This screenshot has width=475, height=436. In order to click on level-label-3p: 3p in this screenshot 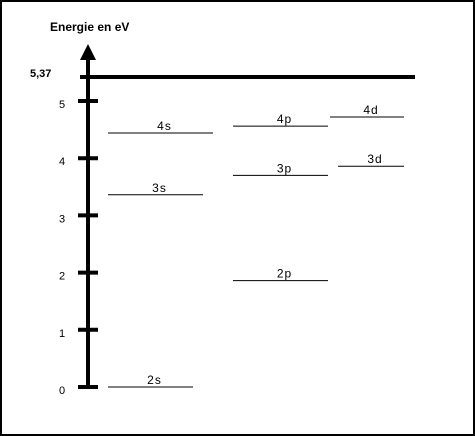, I will do `click(284, 168)`.